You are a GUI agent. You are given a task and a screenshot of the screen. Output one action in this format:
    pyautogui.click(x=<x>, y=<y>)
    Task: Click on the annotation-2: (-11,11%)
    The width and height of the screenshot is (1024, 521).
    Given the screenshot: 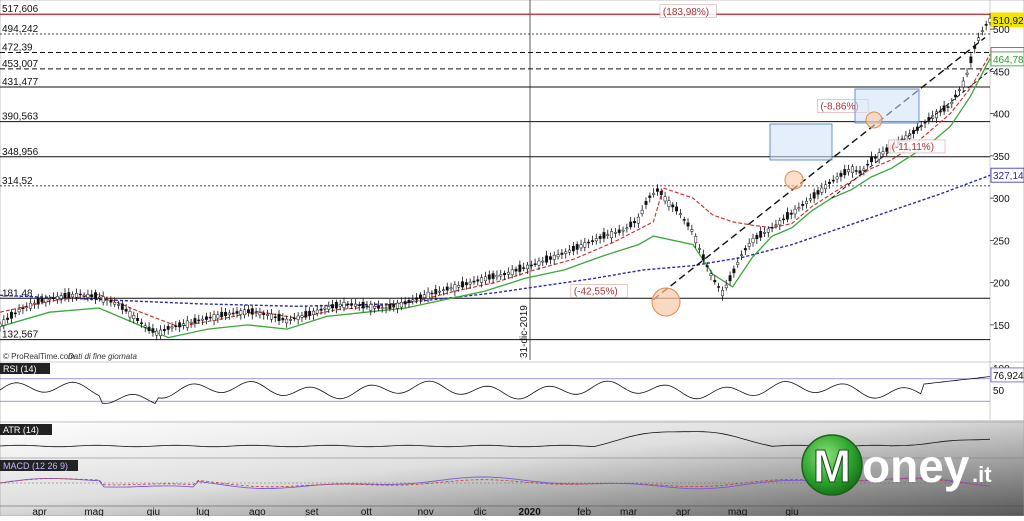 What is the action you would take?
    pyautogui.click(x=913, y=147)
    